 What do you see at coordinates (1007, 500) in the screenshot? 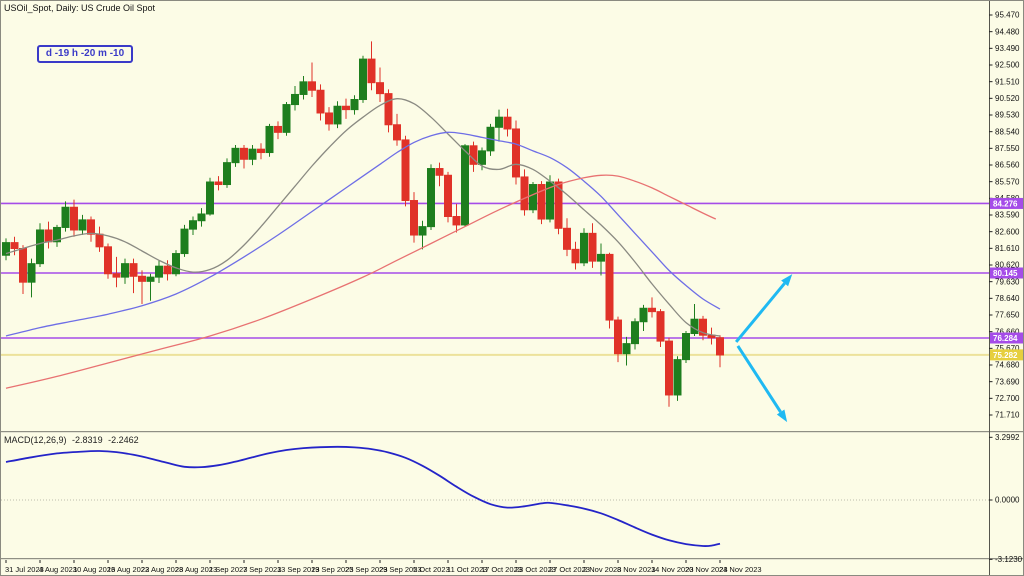
I see `macd-tick-label: 0.0000` at bounding box center [1007, 500].